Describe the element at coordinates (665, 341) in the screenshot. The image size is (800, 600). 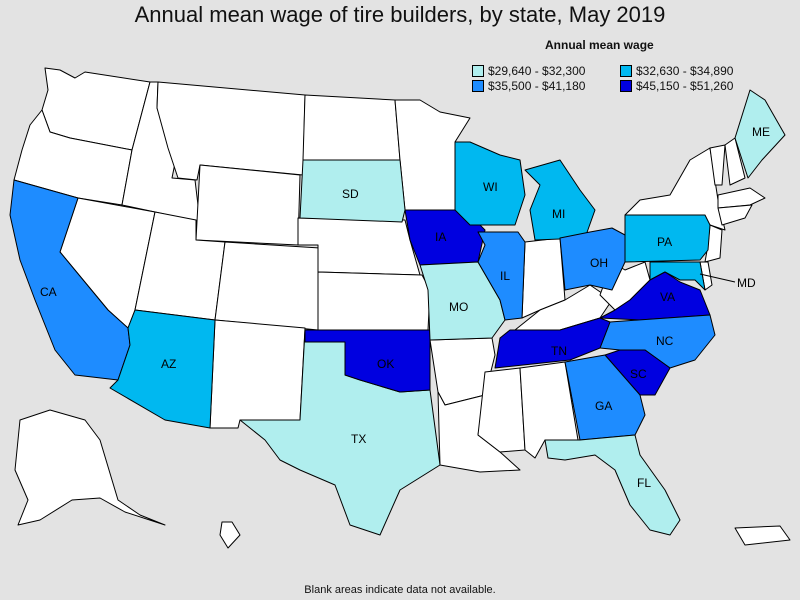
I see `label-nc: NC` at that location.